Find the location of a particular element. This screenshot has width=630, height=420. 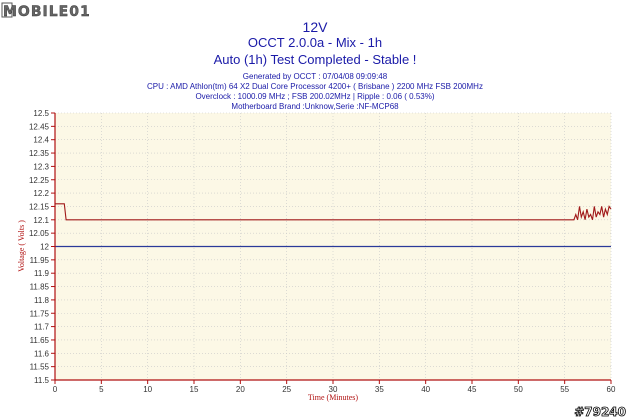

y-tick-label: 12.45 is located at coordinates (39, 126).